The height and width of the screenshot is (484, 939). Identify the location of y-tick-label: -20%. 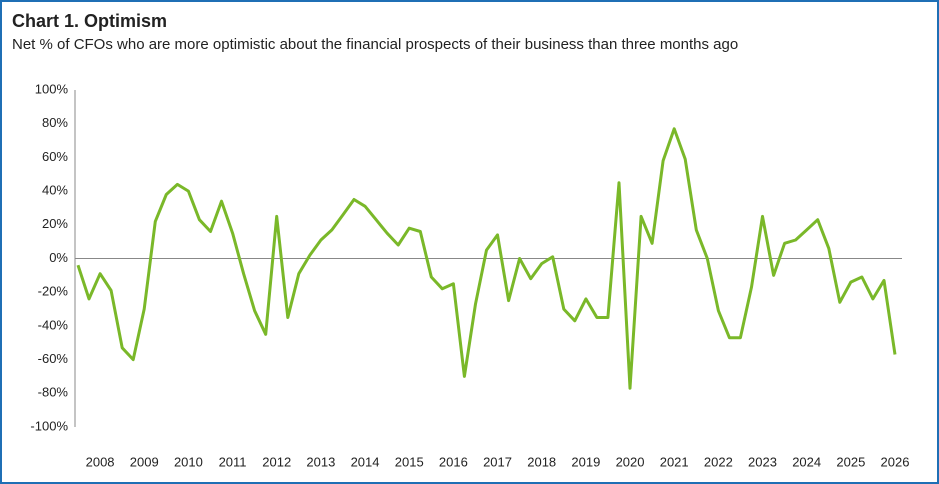
(53, 291).